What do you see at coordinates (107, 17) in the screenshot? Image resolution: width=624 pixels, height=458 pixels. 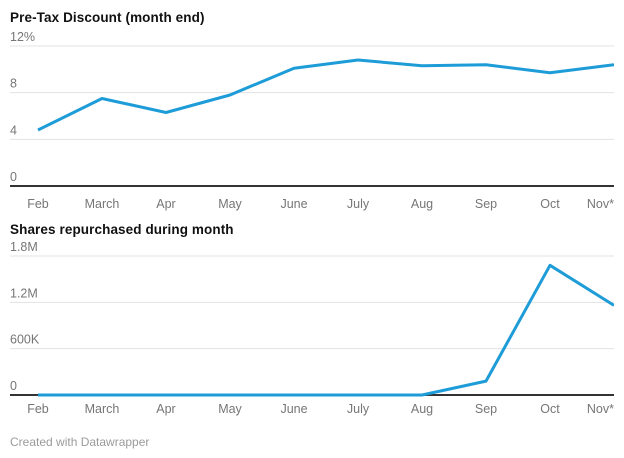 I see `chart-title: Pre-Tax Discount (month end)` at bounding box center [107, 17].